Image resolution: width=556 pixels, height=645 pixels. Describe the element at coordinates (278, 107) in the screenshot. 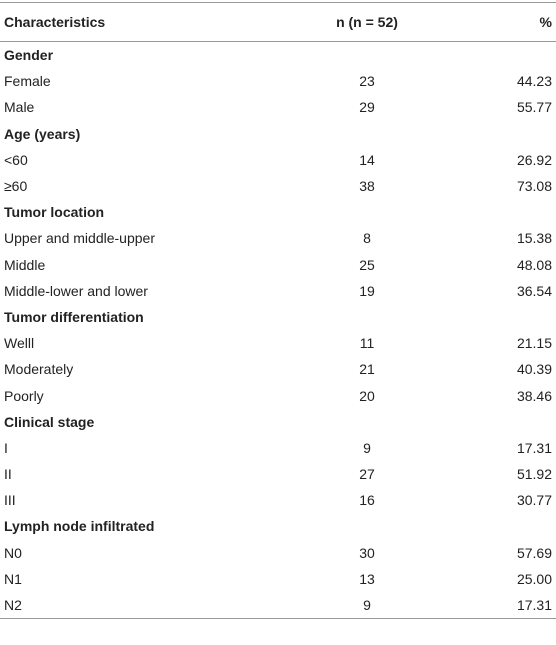

I see `data-row: Male 29 55.77` at that location.